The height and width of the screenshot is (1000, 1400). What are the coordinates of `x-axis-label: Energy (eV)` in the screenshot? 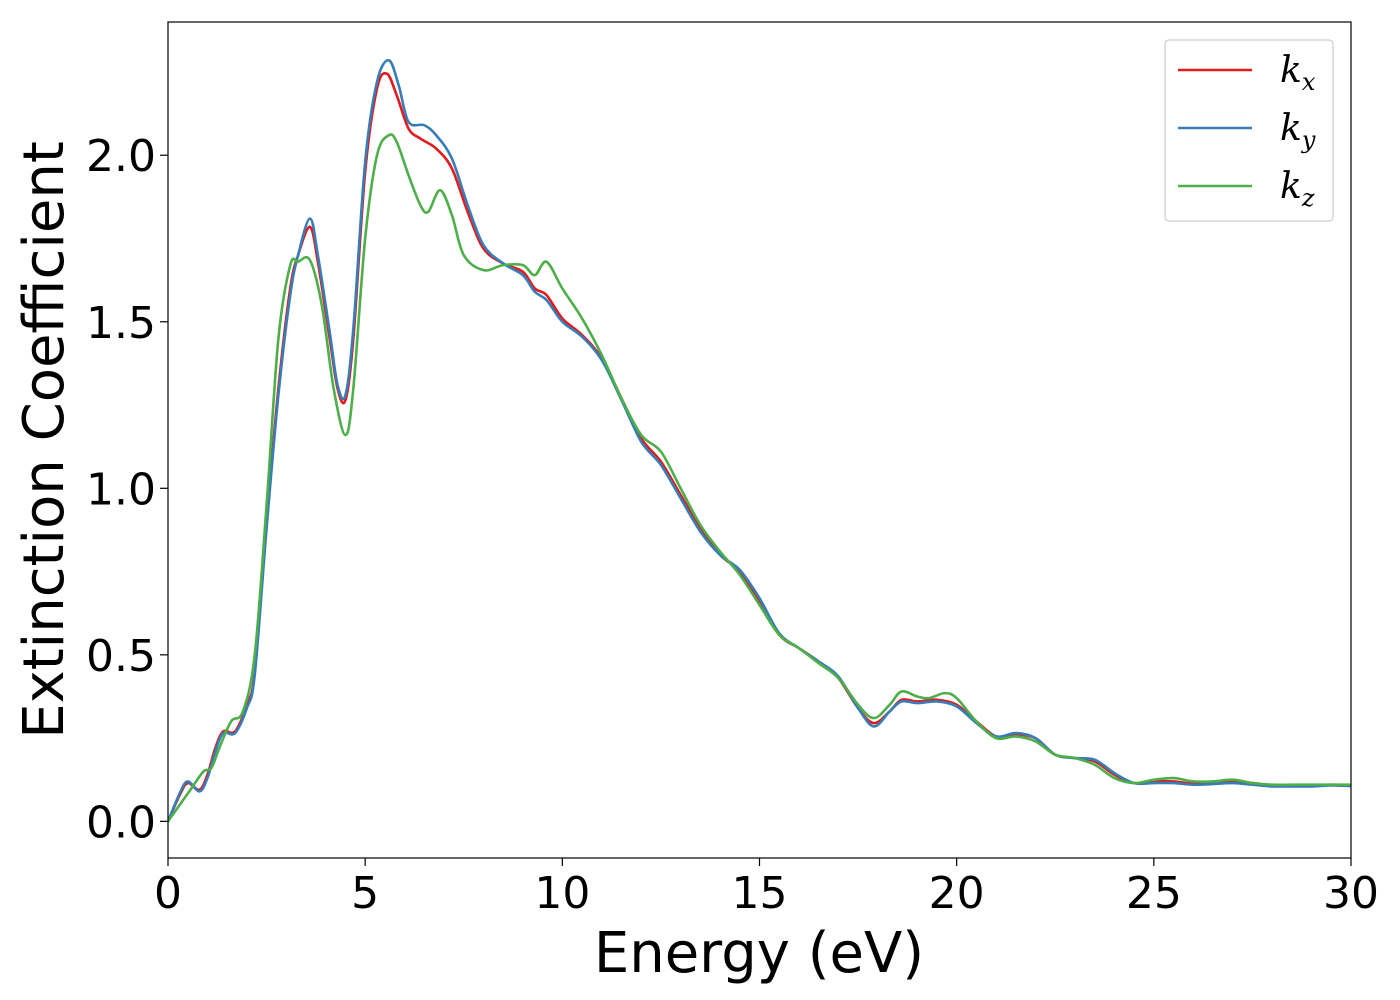 It's located at (759, 953).